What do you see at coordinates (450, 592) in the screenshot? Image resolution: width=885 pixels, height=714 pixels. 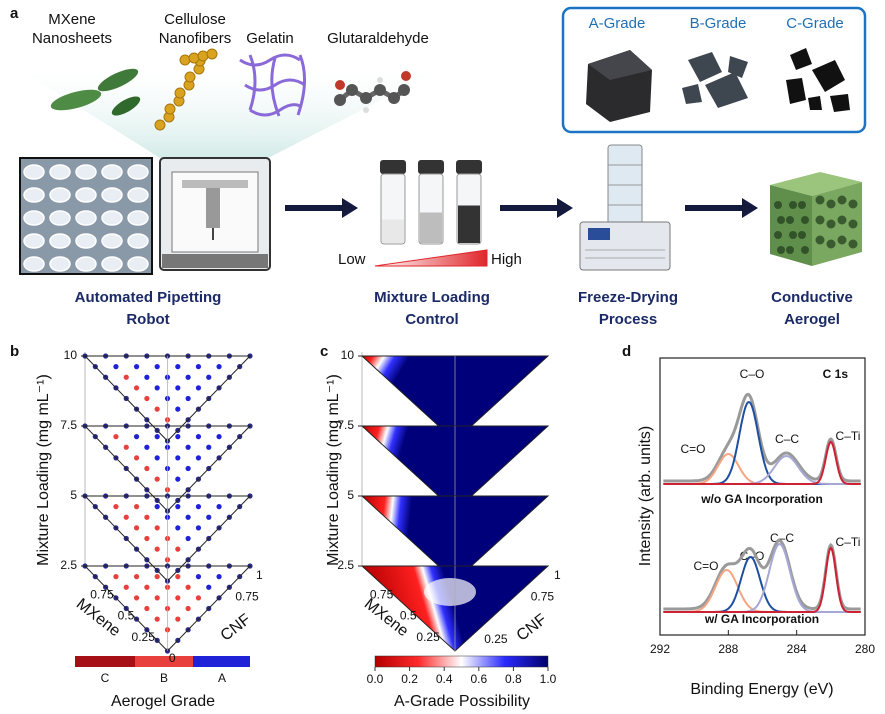 I see `heat-blob` at bounding box center [450, 592].